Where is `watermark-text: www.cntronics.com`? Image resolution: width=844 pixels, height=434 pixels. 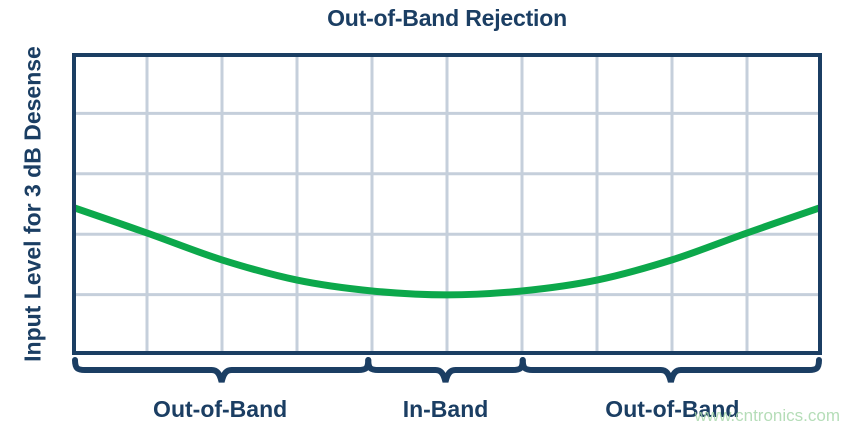
watermark-text: www.cntronics.com is located at coordinates (767, 415).